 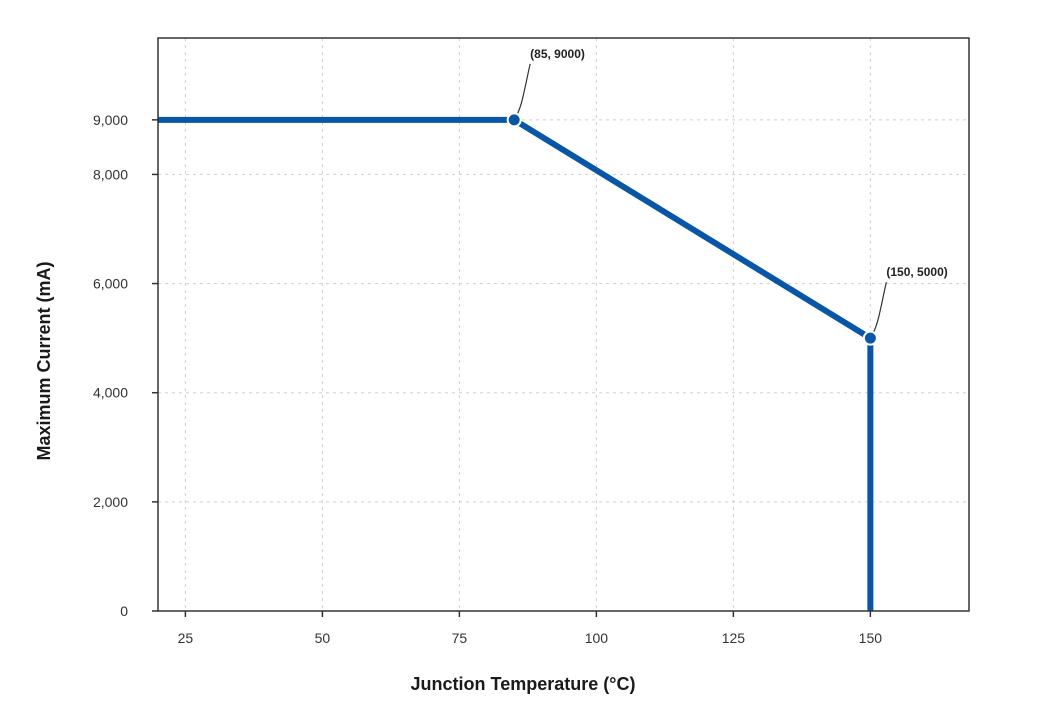 What do you see at coordinates (110, 174) in the screenshot?
I see `y-tick-label: 8,000` at bounding box center [110, 174].